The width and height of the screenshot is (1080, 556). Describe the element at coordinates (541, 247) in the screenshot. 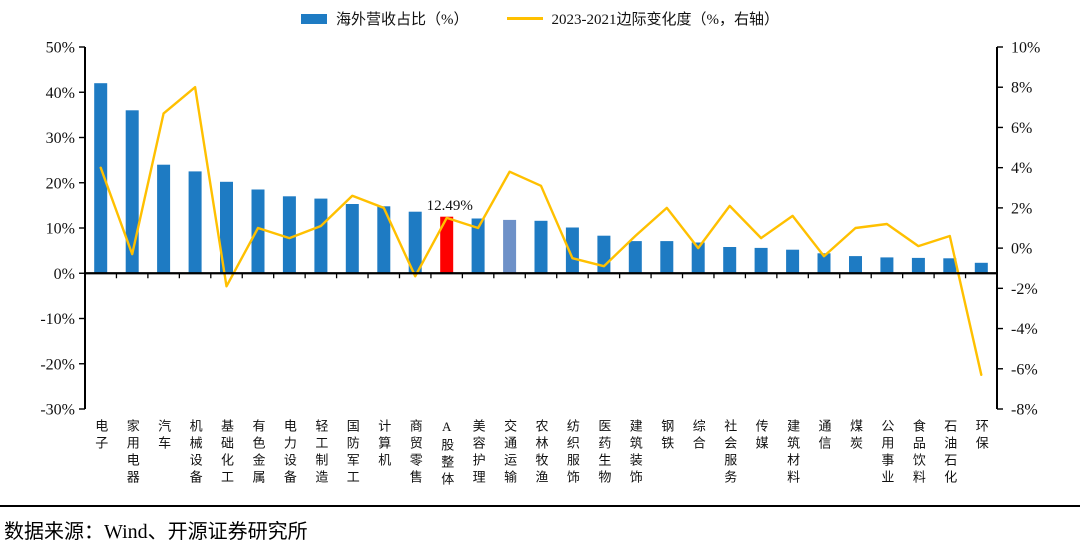

I see `bar-农林牧渔` at that location.